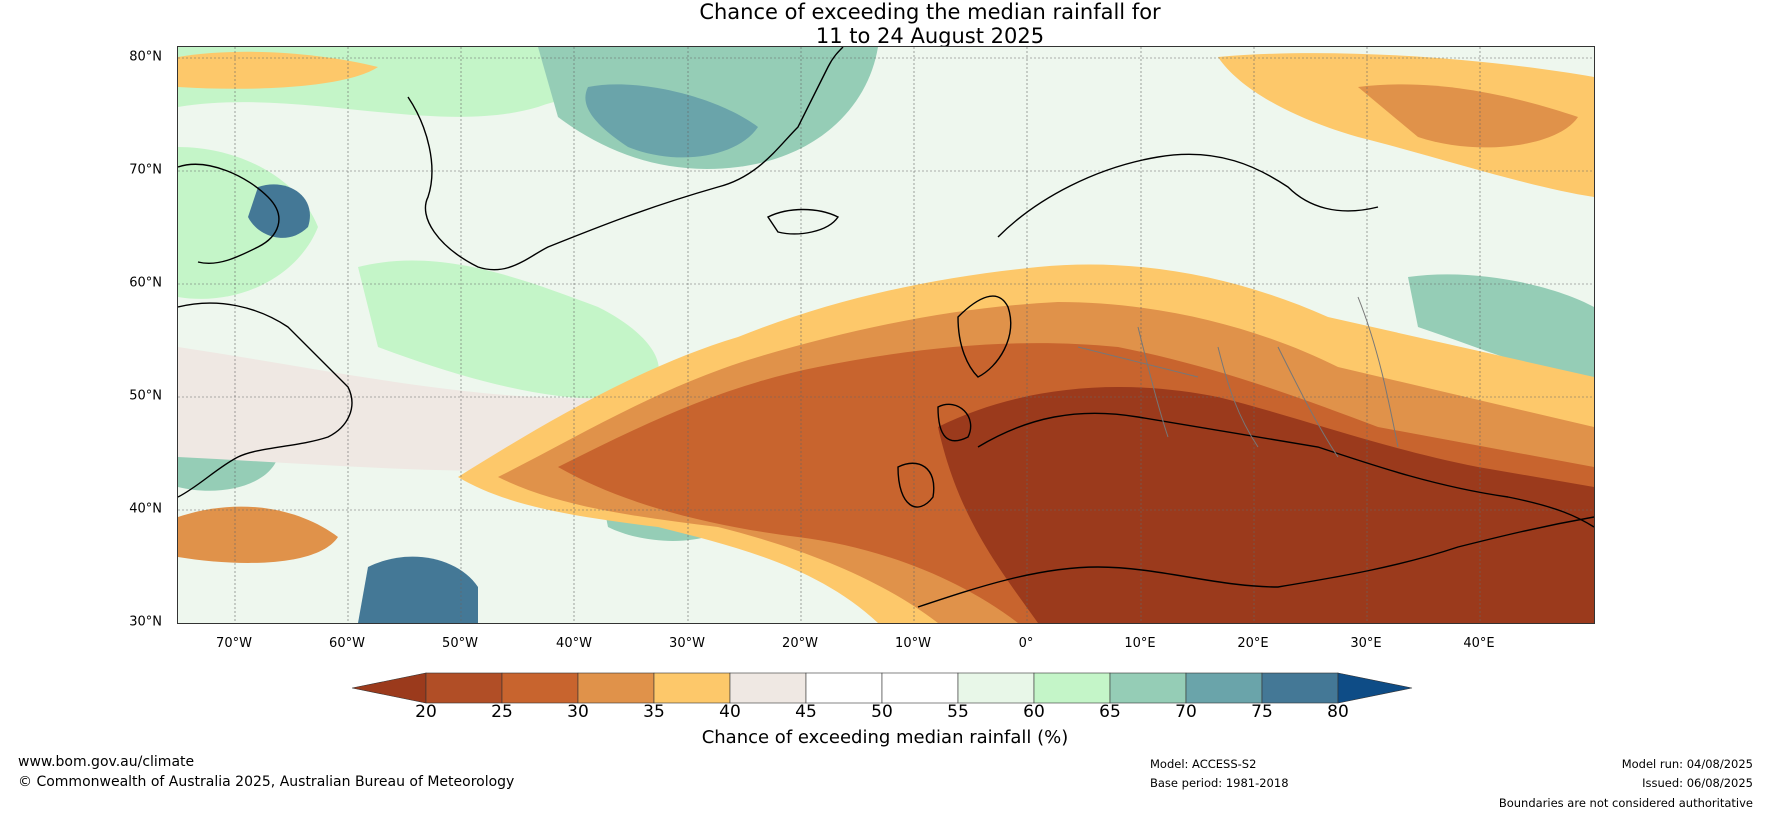 The image size is (1770, 816). I want to click on colorbar-graphic, so click(882, 688).